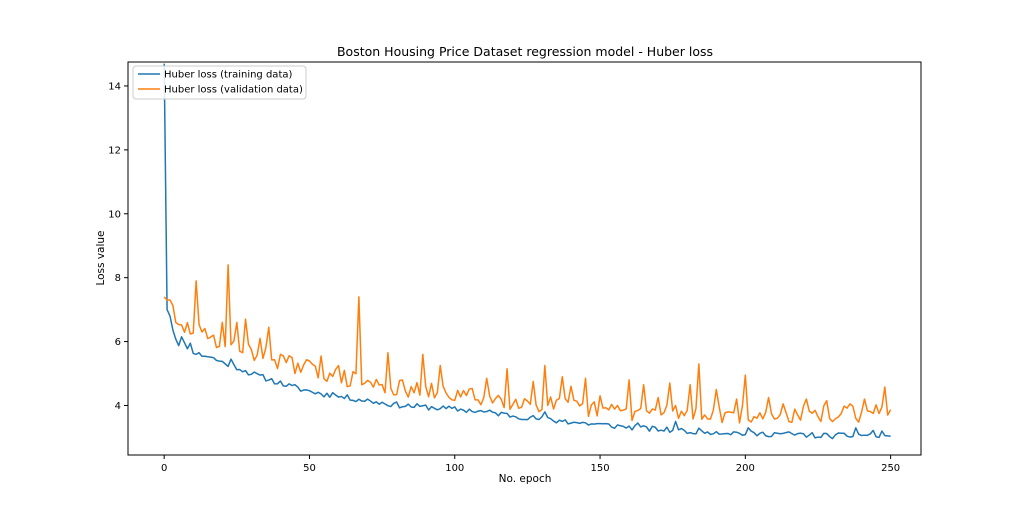 The image size is (1024, 511). I want to click on x-tick-label: 200, so click(745, 468).